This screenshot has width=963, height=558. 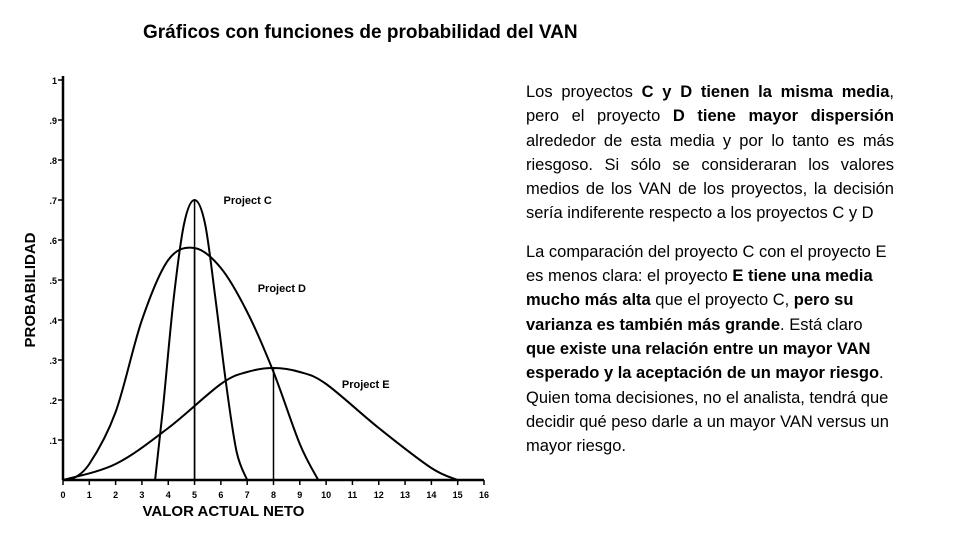 I want to click on x-axis-title: VALOR ACTUAL NETO, so click(x=224, y=511).